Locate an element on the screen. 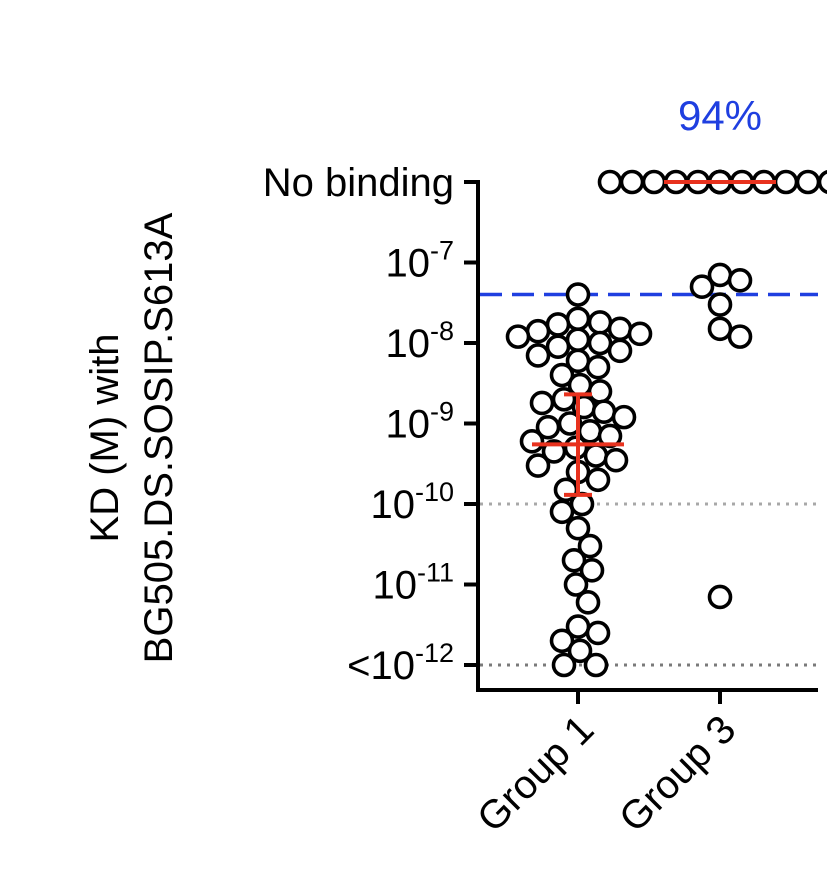  y-axis-label-line-2: BG505.DS.SOSIP.S613A is located at coordinates (159, 437).